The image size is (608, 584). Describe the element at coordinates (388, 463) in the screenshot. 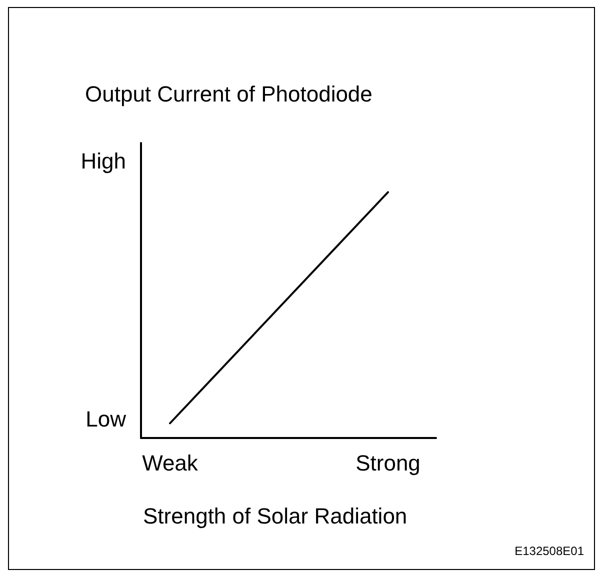

I see `x-tick-label: Strong` at that location.